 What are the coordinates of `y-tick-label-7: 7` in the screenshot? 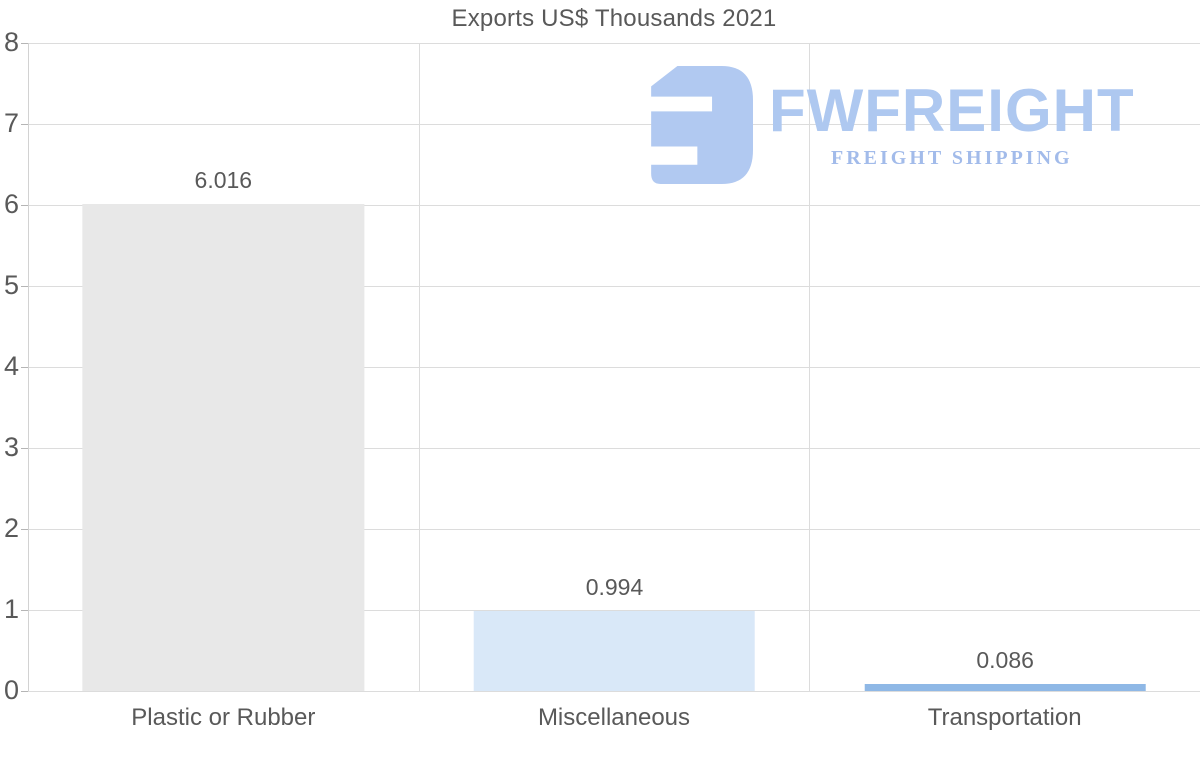 It's located at (11, 123).